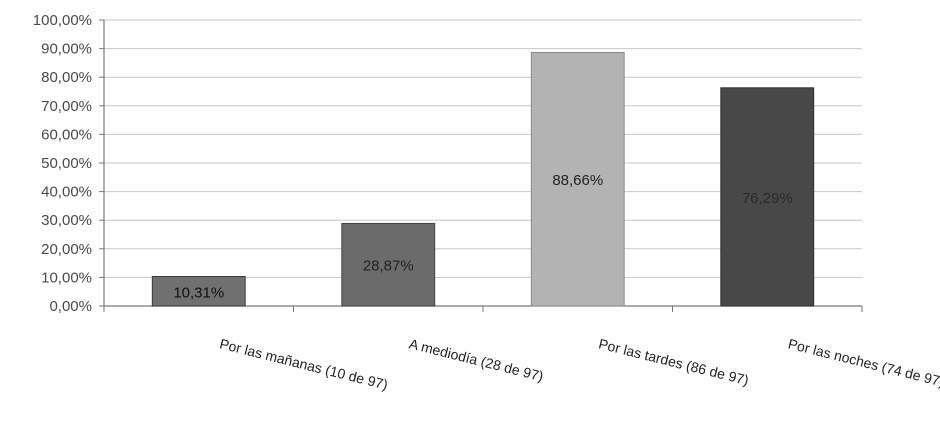 This screenshot has height=424, width=940. Describe the element at coordinates (66, 77) in the screenshot. I see `y-tick-label: 80,00%` at that location.